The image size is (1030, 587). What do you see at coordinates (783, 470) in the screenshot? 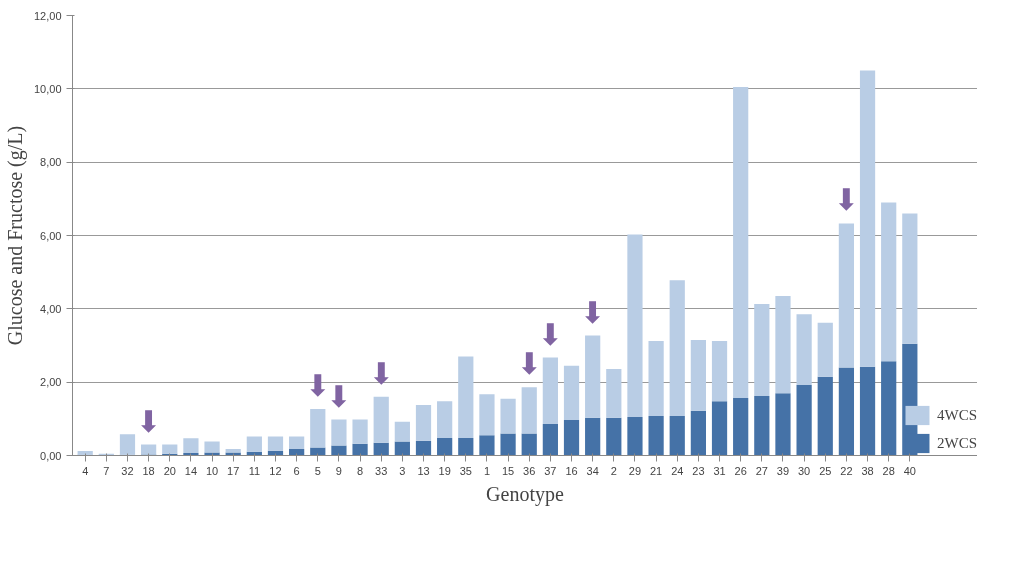
I see `x-tick-label: 39` at bounding box center [783, 470].